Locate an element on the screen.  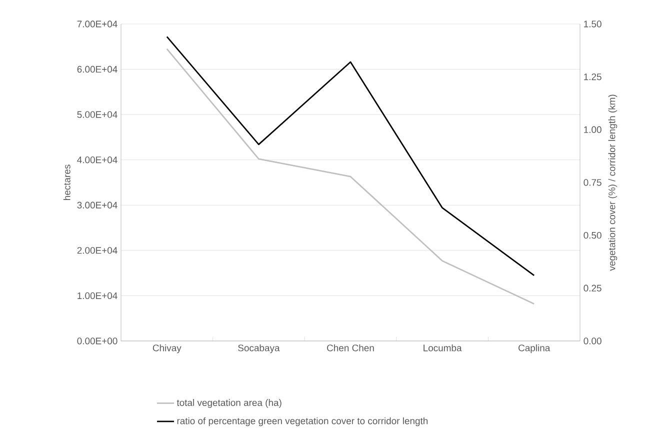
y-tick-label: 6.00E+04 is located at coordinates (97, 69).